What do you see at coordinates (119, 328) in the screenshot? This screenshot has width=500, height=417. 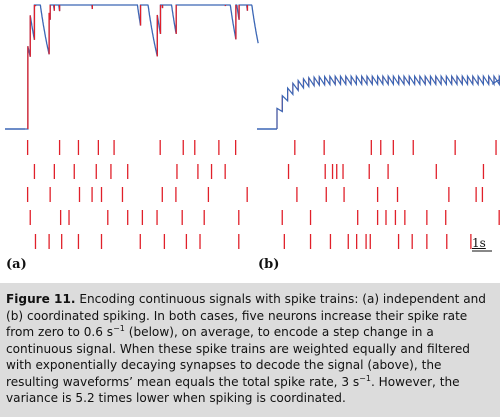 I see `caption-superscript-1: −1` at bounding box center [119, 328].